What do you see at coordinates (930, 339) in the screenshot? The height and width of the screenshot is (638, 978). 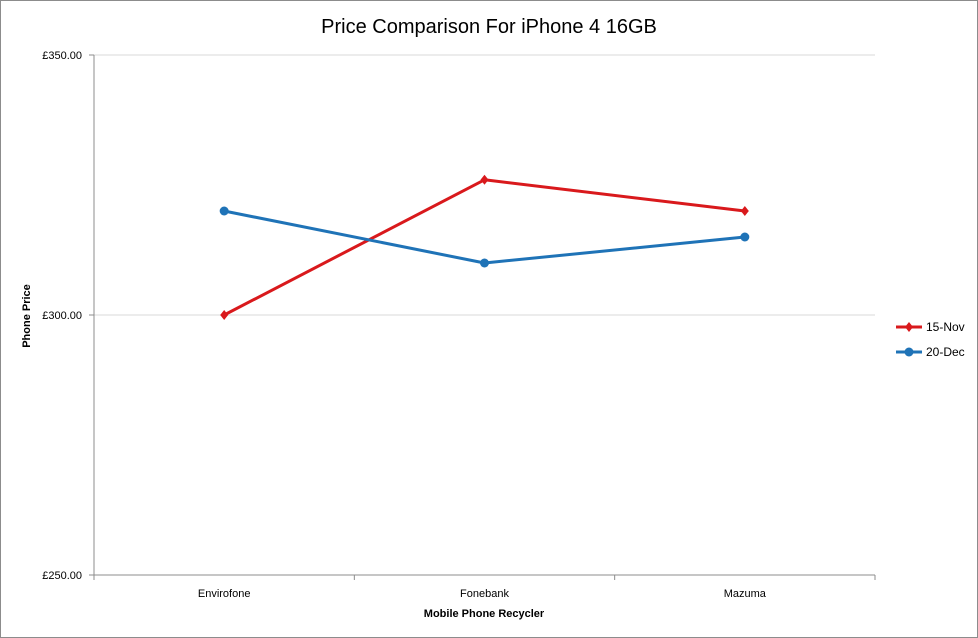 I see `legend: 15-Nov 20-Dec` at bounding box center [930, 339].